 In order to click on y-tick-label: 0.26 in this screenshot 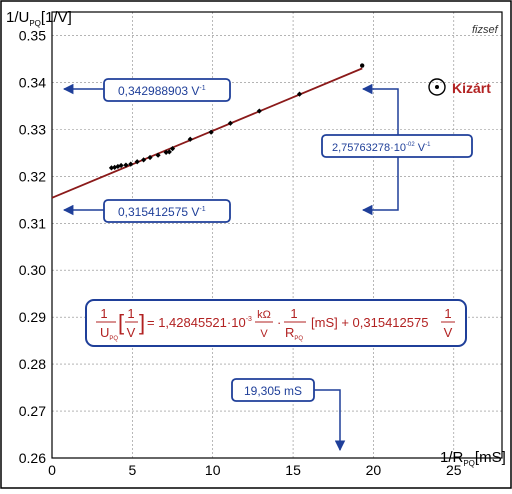, I will do `click(32, 458)`.